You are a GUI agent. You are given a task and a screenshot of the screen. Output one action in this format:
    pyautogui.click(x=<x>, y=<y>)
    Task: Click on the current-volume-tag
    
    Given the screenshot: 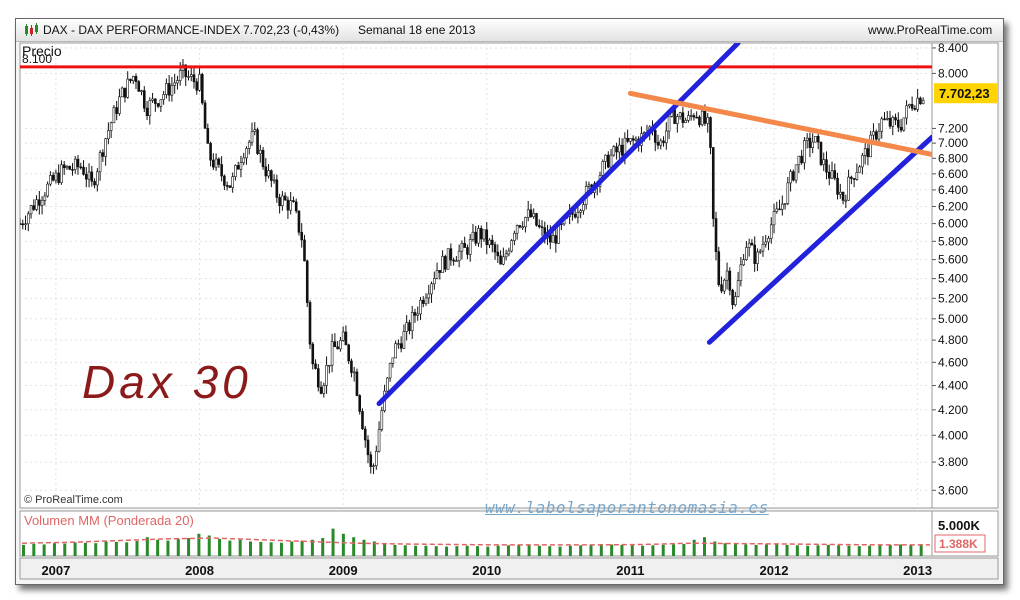 What is the action you would take?
    pyautogui.click(x=960, y=543)
    